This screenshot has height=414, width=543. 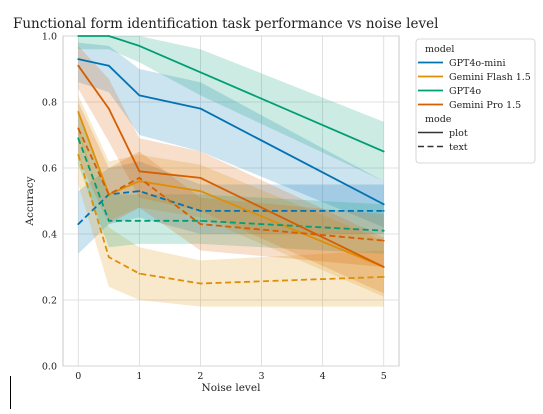 What do you see at coordinates (438, 119) in the screenshot?
I see `legend-header-mode: mode` at bounding box center [438, 119].